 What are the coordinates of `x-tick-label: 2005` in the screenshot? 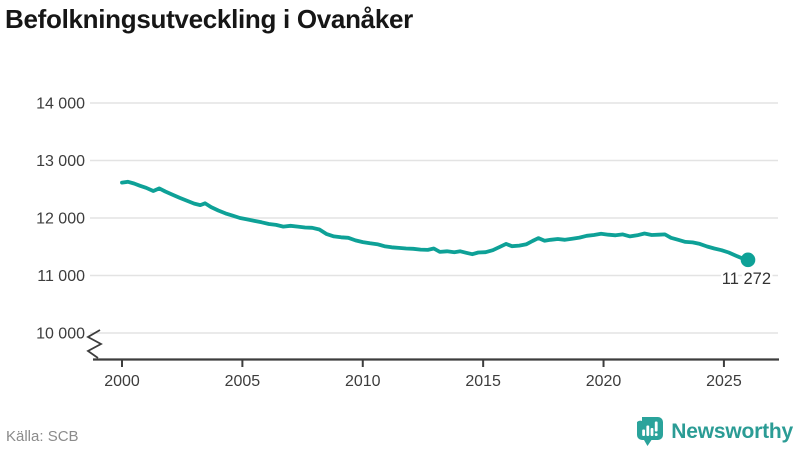 It's located at (243, 381).